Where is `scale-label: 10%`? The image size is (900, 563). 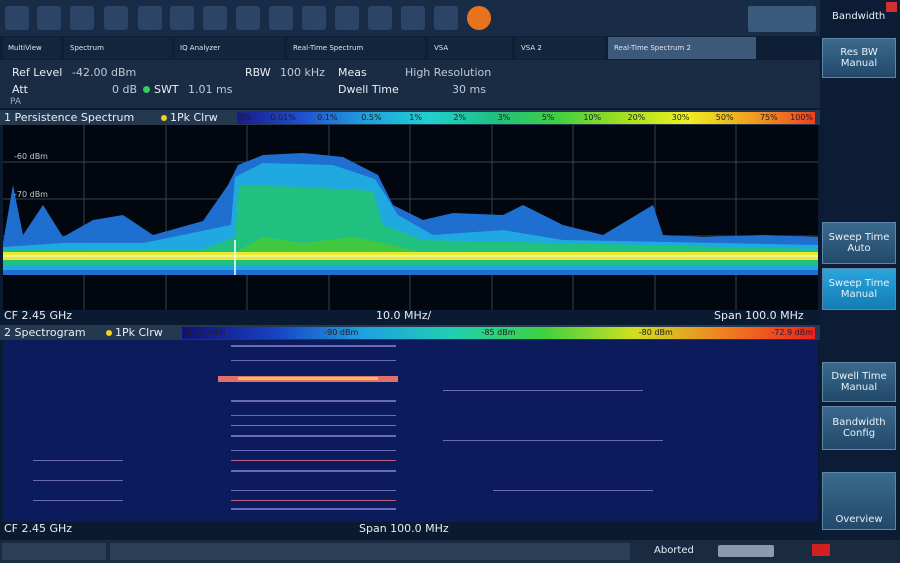 scale-label: 10% is located at coordinates (592, 117).